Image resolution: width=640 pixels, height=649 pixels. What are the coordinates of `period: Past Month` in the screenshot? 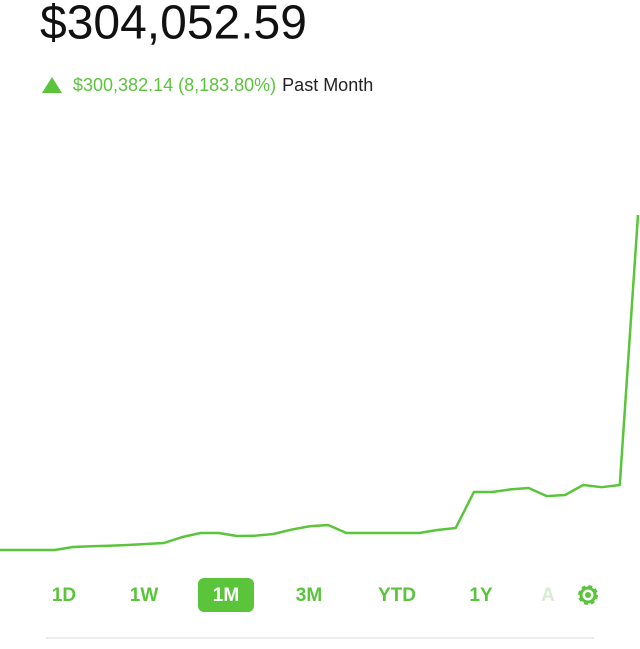 It's located at (327, 85).